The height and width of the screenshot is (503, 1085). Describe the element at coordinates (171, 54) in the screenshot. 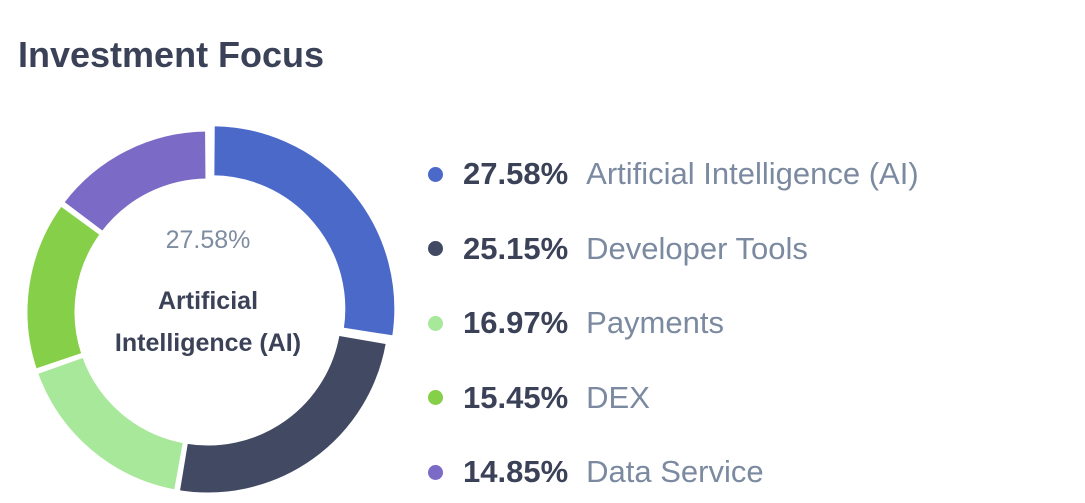

I see `chart-title: Investment Focus` at that location.